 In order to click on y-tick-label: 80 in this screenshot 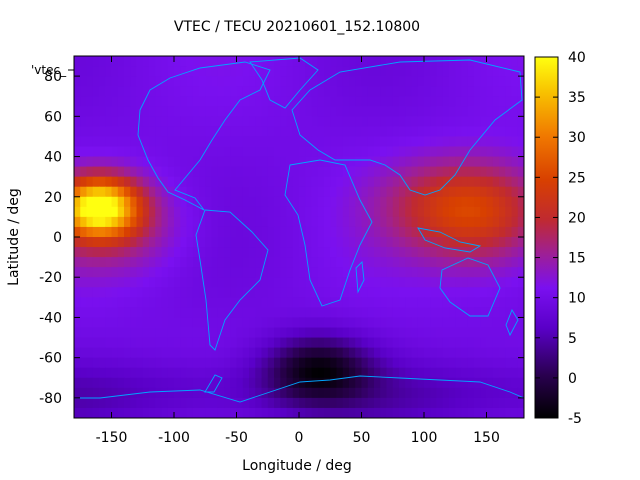, I will do `click(53, 77)`.